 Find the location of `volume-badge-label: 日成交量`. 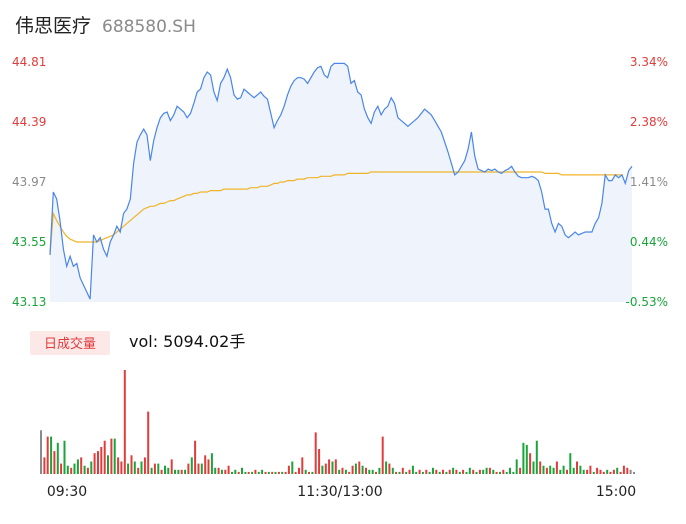

volume-badge-label: 日成交量 is located at coordinates (70, 344).